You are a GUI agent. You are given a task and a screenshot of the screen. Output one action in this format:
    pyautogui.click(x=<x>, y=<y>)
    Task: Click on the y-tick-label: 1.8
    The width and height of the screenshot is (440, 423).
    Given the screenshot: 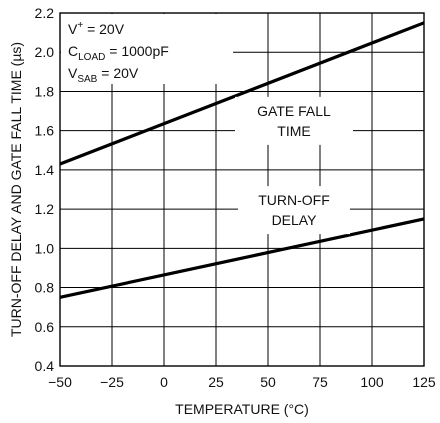 What is the action you would take?
    pyautogui.click(x=45, y=91)
    